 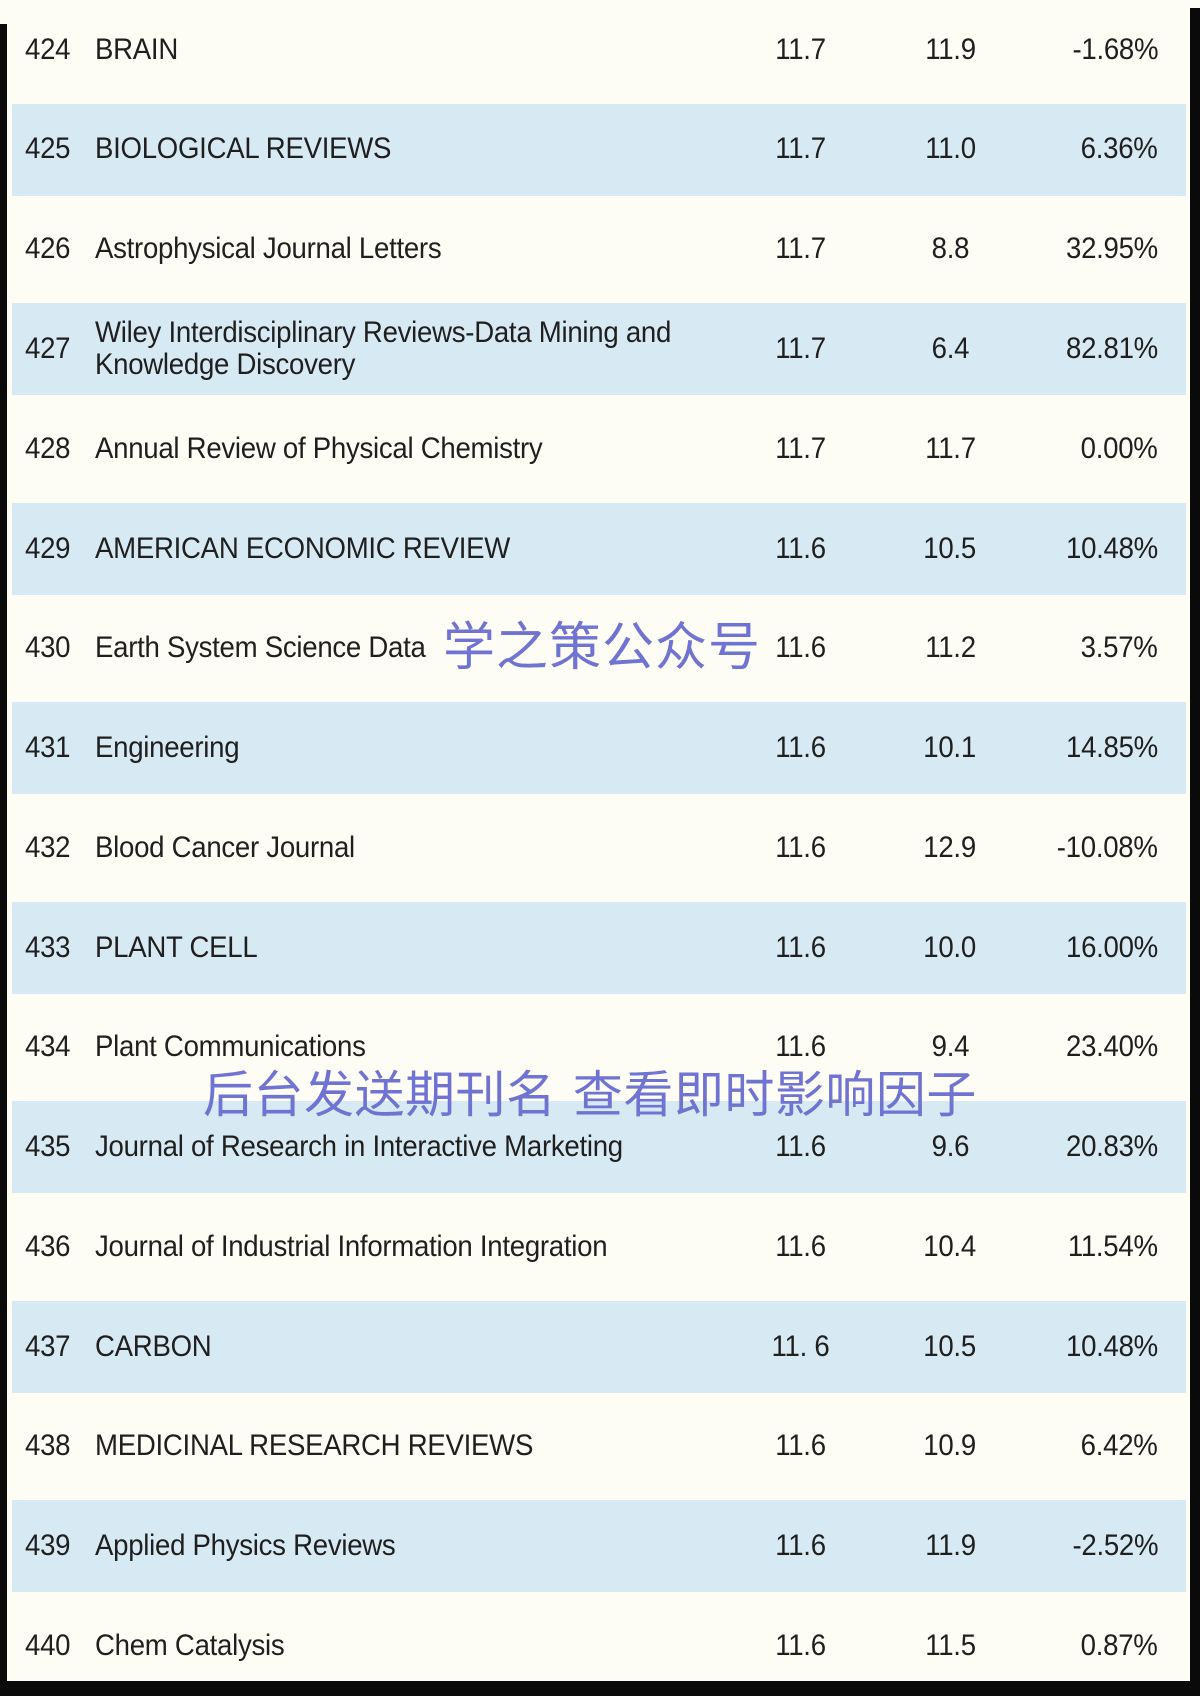 I want to click on photo-edge-bottom, so click(x=600, y=1688).